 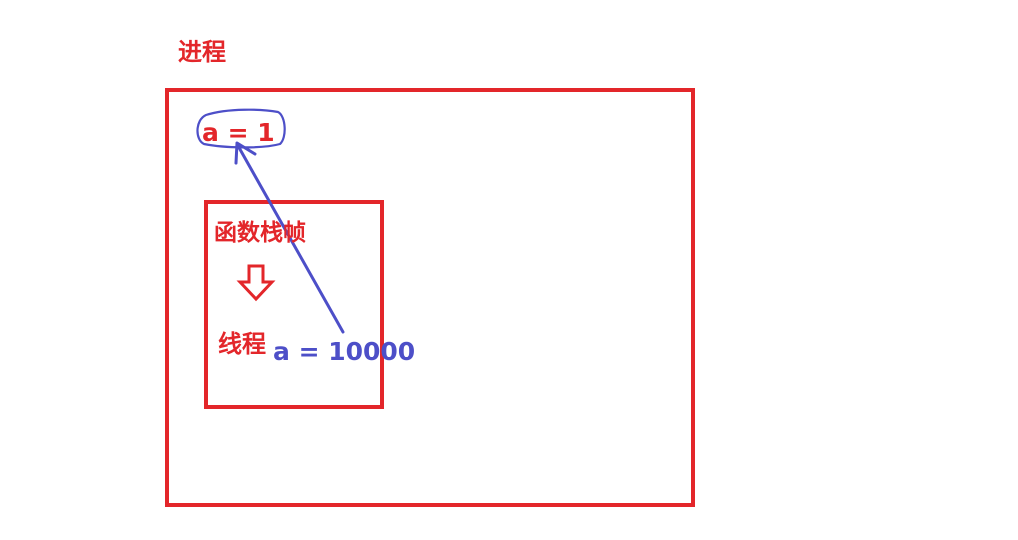 I want to click on reference-arrowhead-icon, so click(x=245, y=153).